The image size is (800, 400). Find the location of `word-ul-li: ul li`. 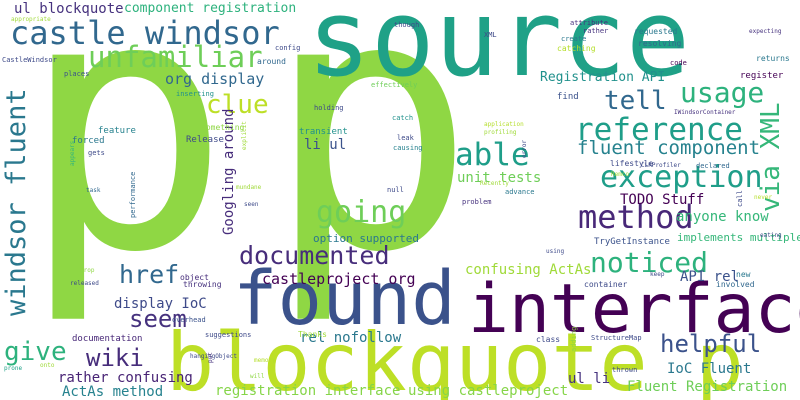

word-ul-li: ul li is located at coordinates (589, 379).